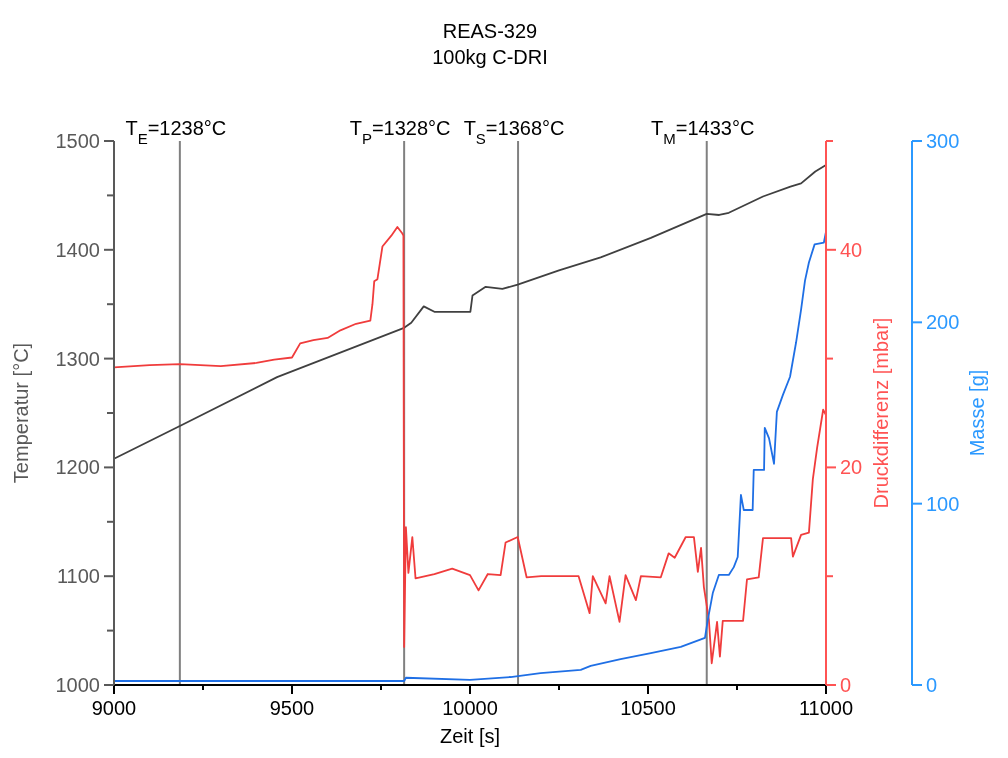  What do you see at coordinates (826, 708) in the screenshot?
I see `x-tick-label: 11000` at bounding box center [826, 708].